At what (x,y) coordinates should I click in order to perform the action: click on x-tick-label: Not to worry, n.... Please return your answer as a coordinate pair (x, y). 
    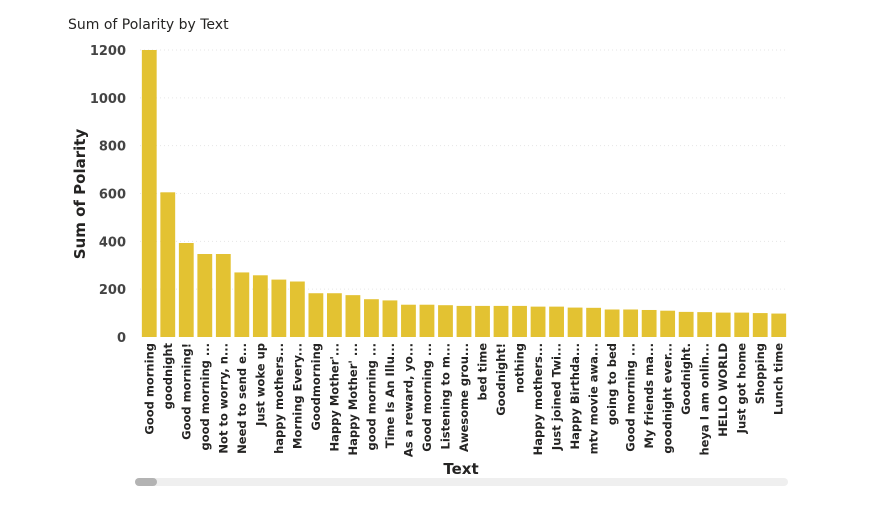
    Looking at the image, I should click on (223, 398).